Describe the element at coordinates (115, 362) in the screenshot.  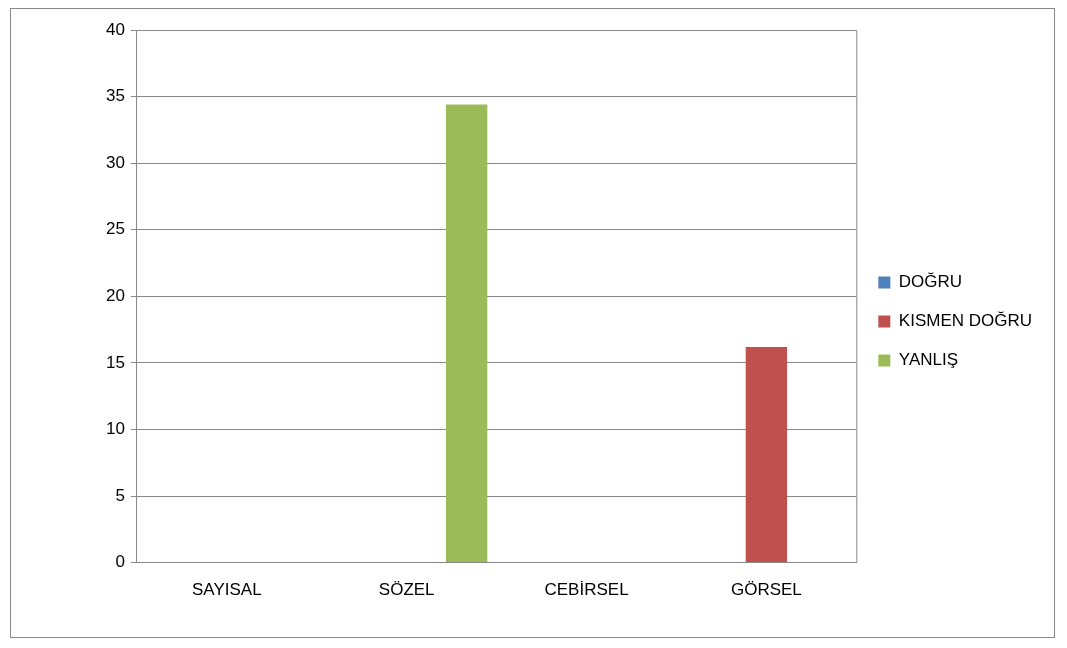
I see `y-tick-label: 15` at that location.